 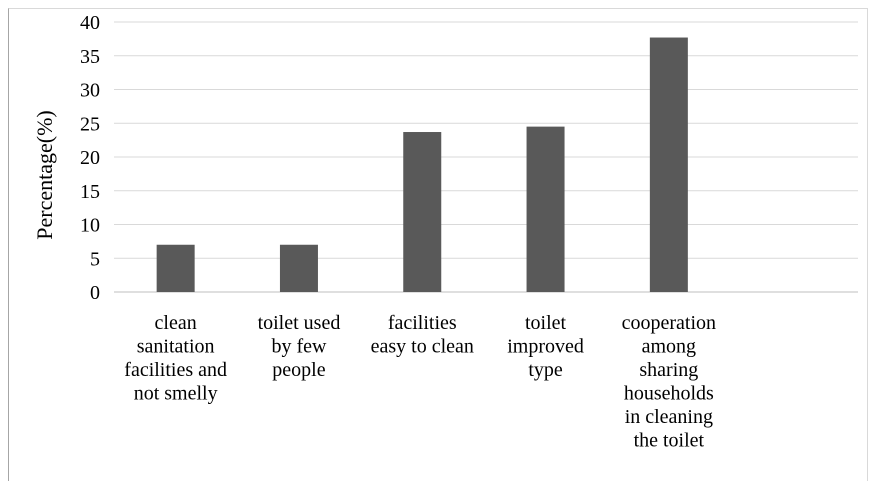 I want to click on y-axis-label: Percentage(%), so click(x=44, y=174).